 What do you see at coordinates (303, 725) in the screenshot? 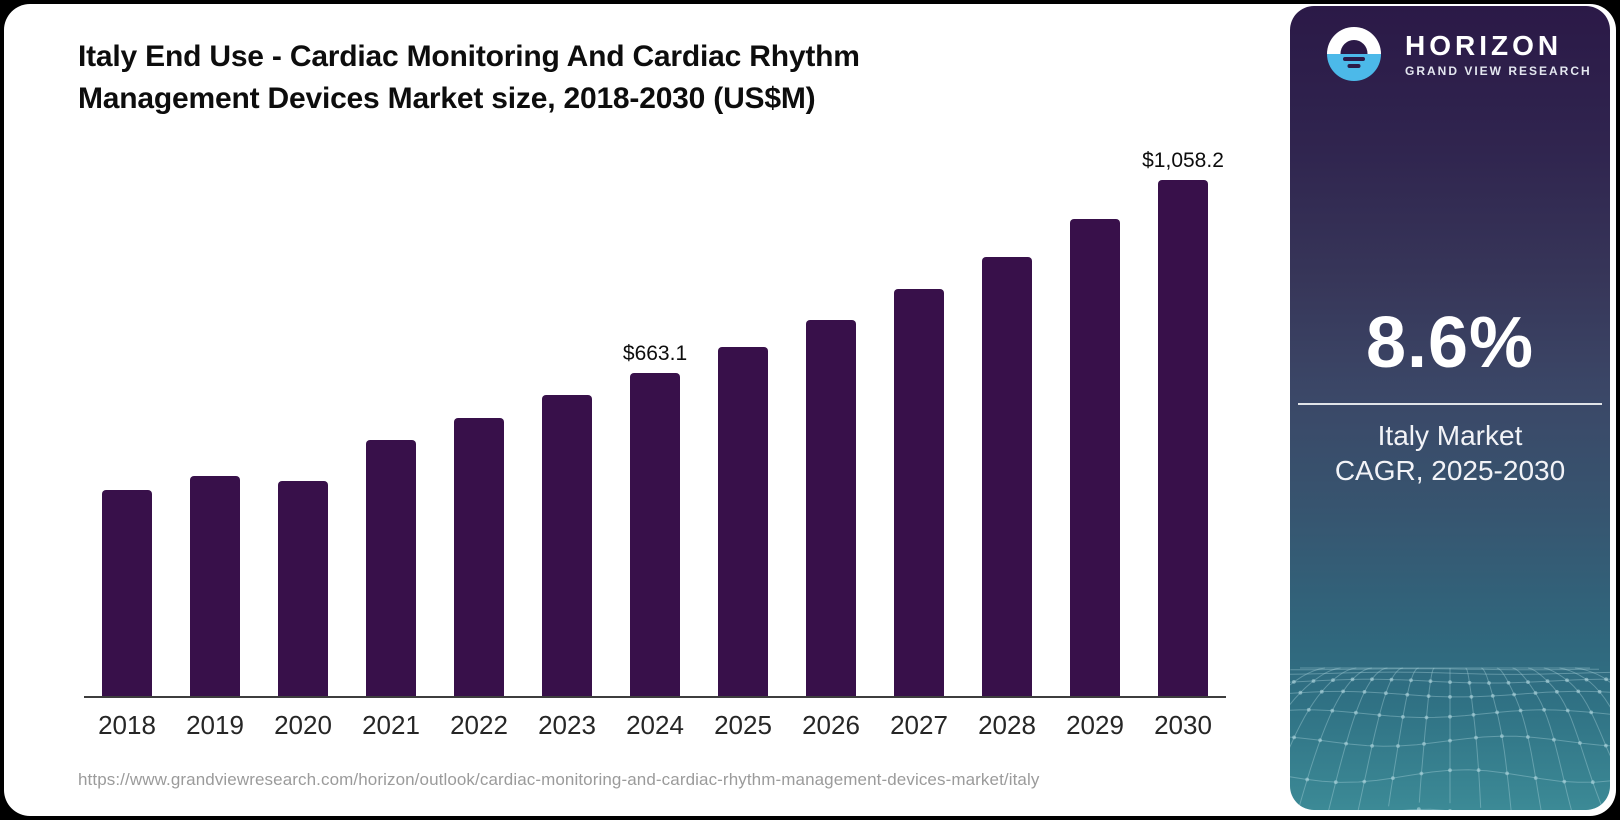
I see `x-tick-2020: 2020` at bounding box center [303, 725].